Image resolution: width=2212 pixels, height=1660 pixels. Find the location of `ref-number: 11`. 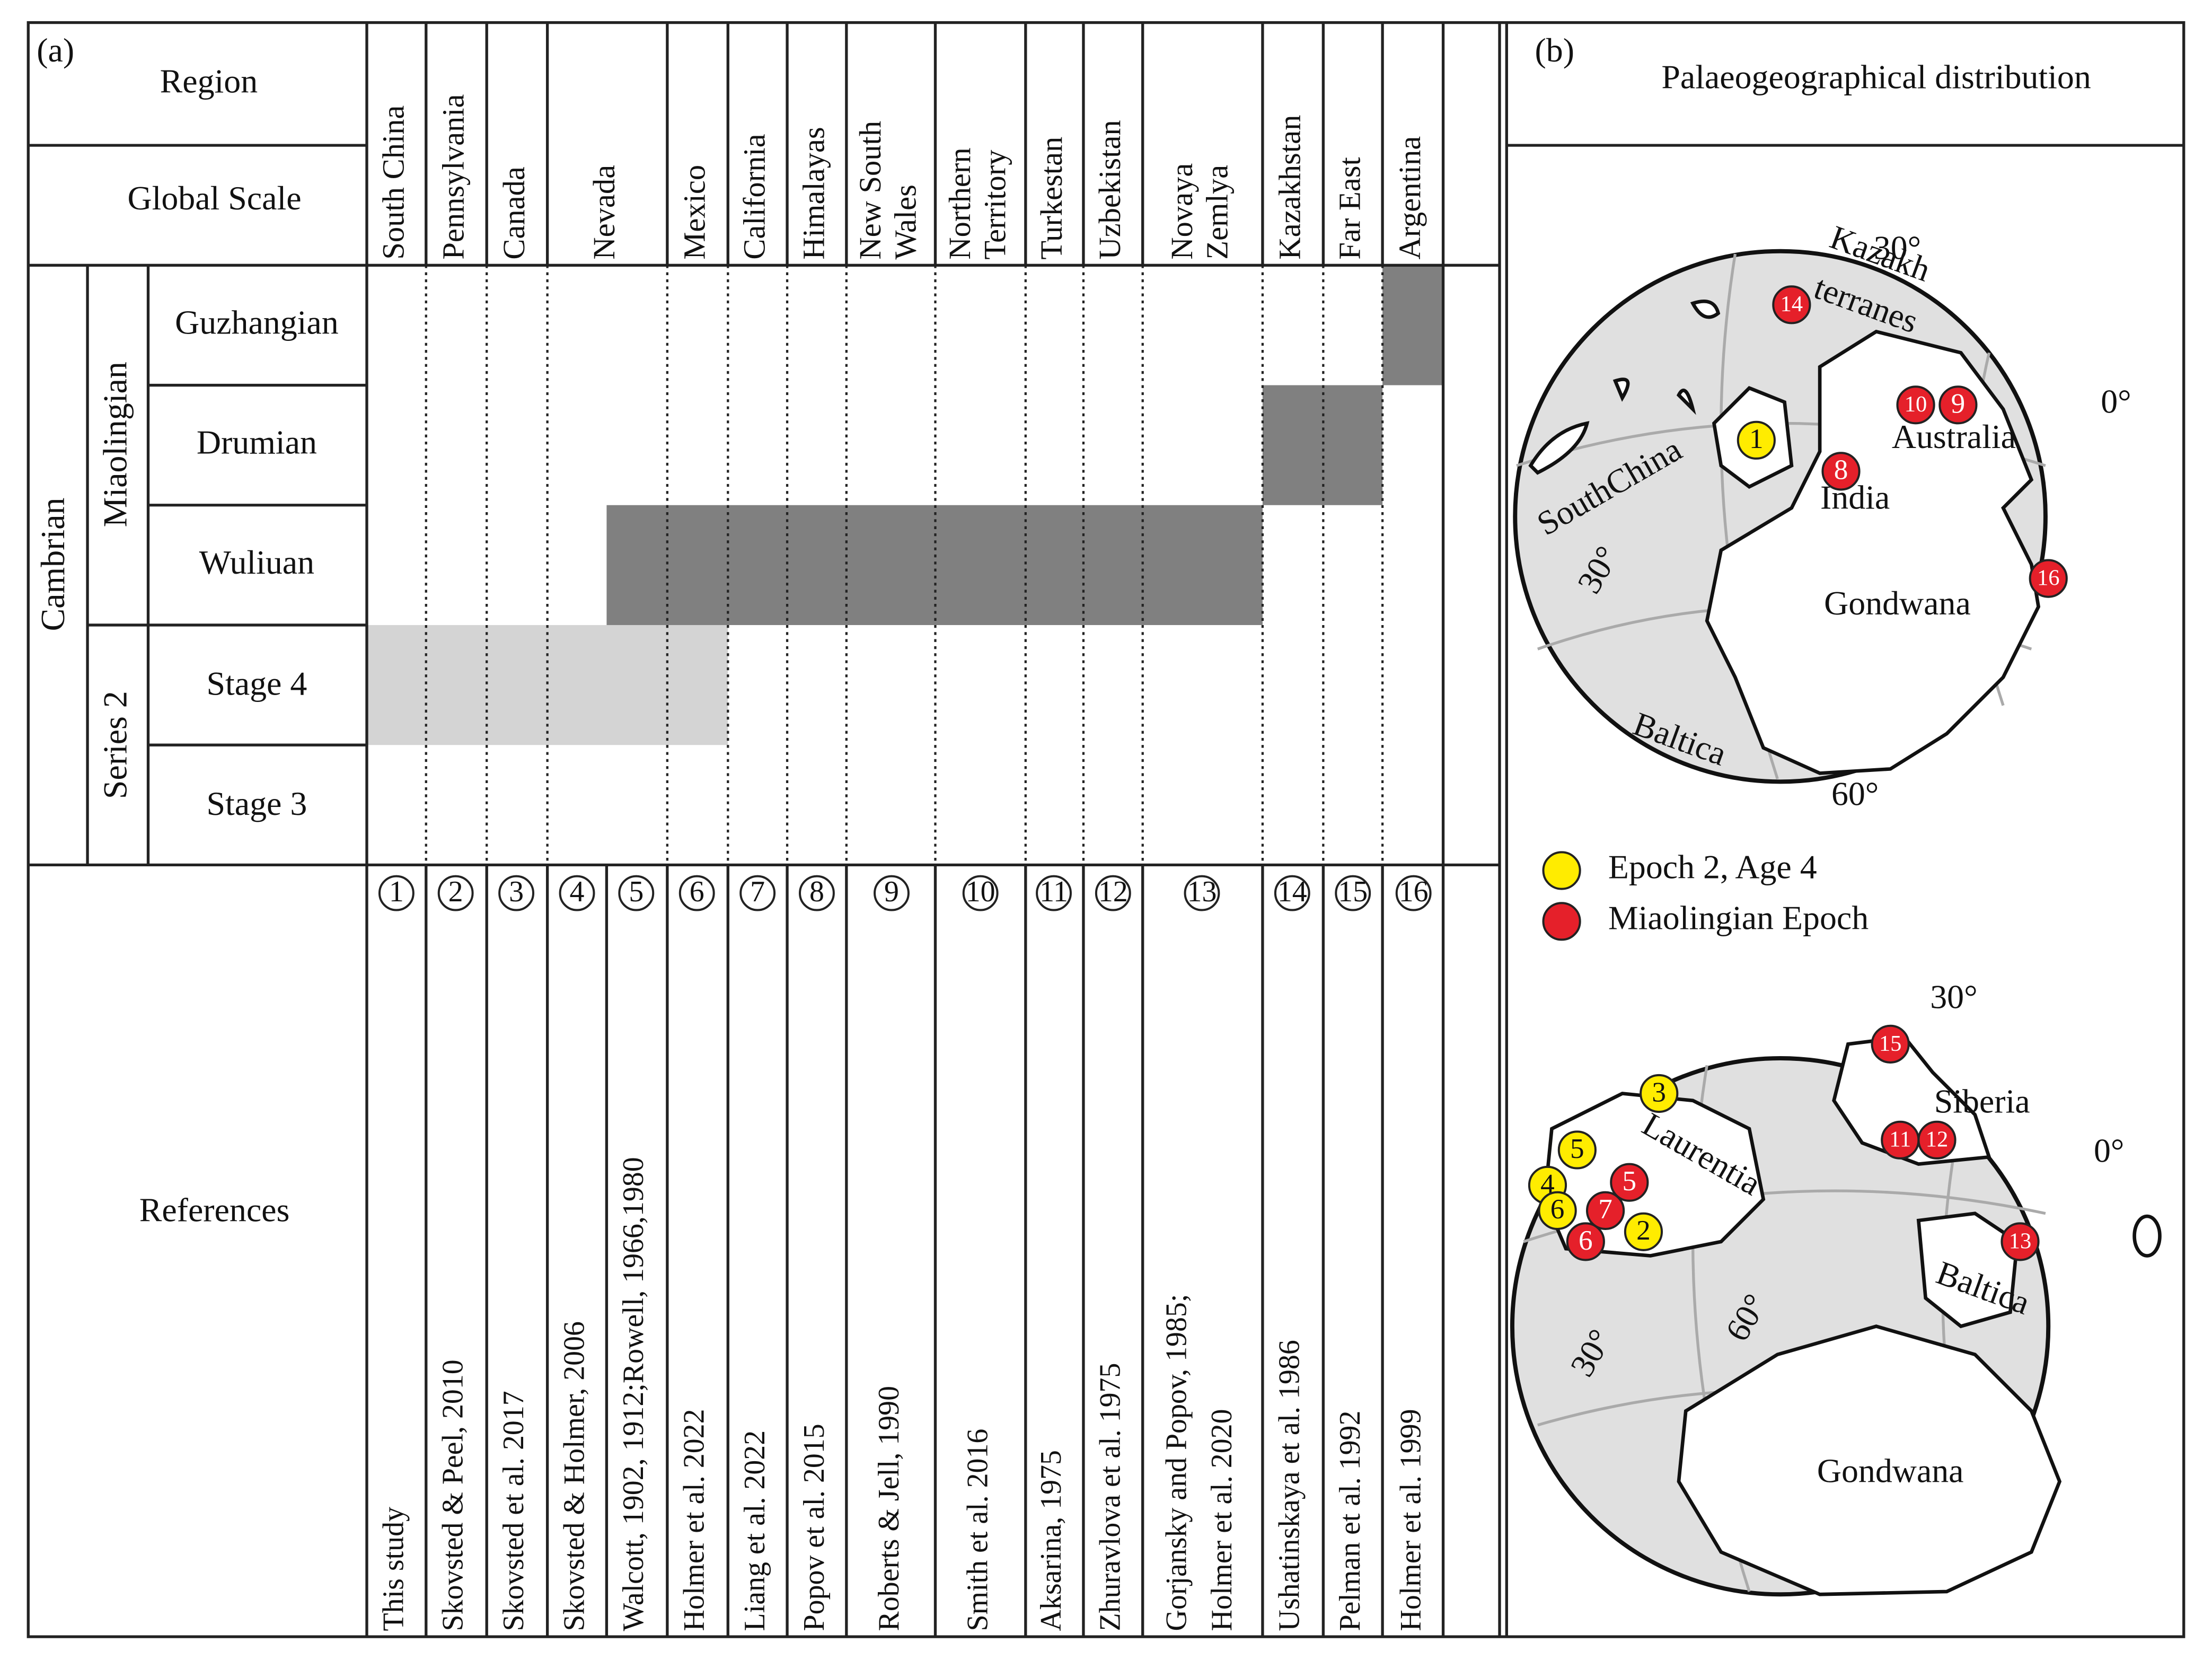

ref-number: 11 is located at coordinates (1053, 892).